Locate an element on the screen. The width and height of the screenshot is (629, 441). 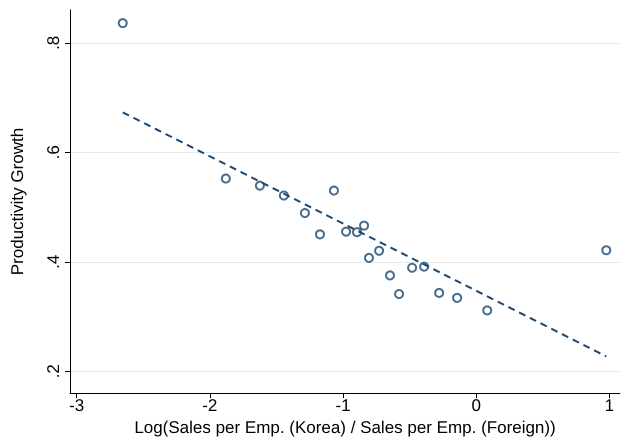
y-axis-title: Productivity Growth is located at coordinates (17, 202).